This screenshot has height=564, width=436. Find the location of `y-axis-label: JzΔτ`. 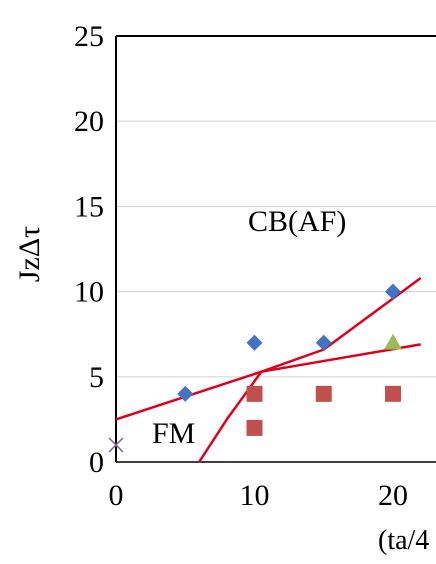

y-axis-label: JzΔτ is located at coordinates (29, 254).